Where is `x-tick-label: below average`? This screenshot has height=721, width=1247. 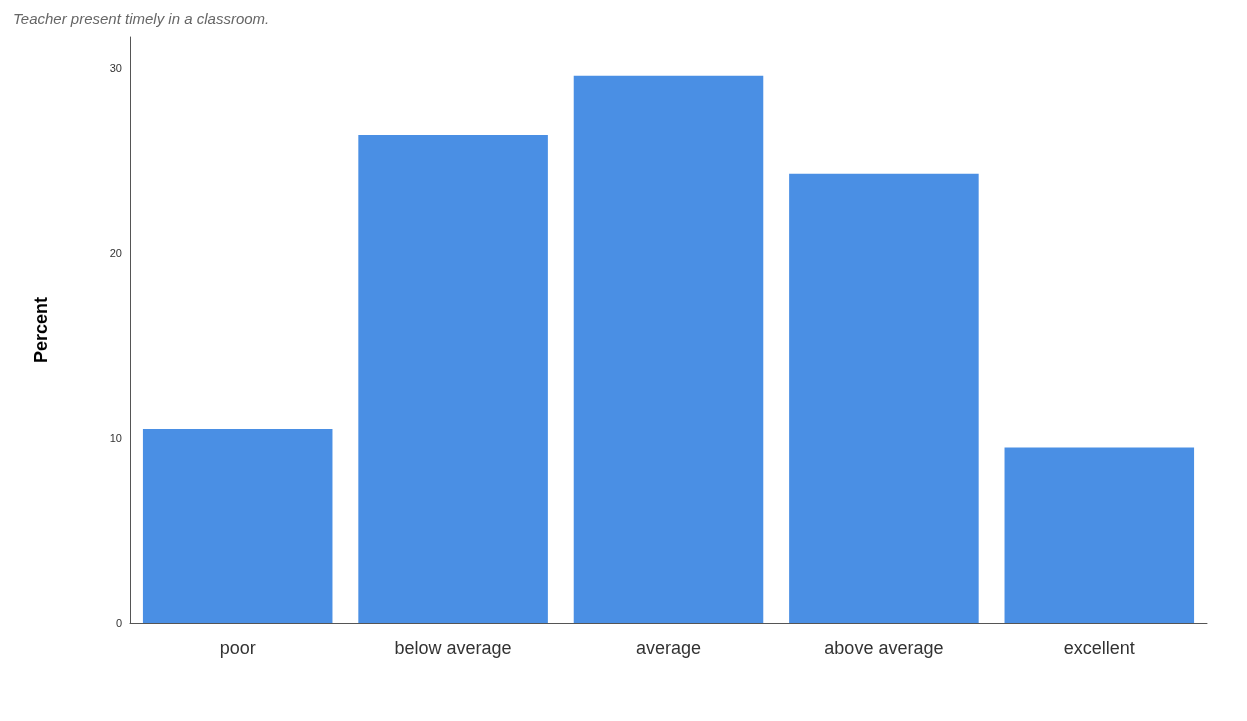 x-tick-label: below average is located at coordinates (453, 648).